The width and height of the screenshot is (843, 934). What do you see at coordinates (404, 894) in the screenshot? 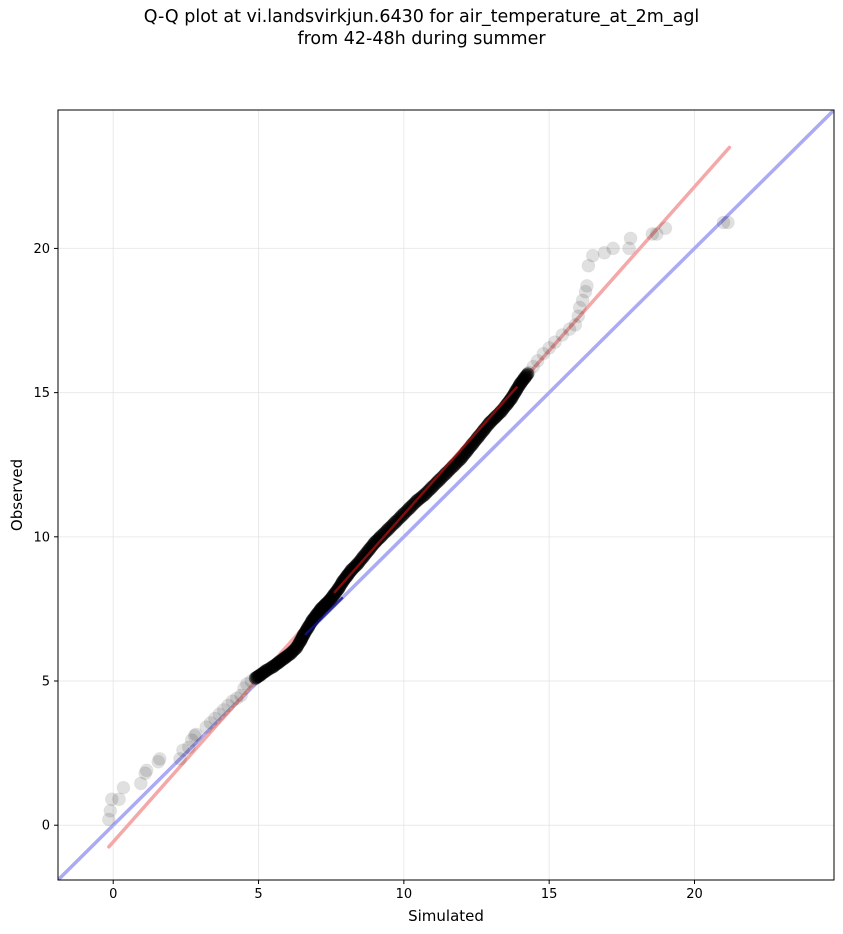
I see `x-tick-label: 10` at bounding box center [404, 894].